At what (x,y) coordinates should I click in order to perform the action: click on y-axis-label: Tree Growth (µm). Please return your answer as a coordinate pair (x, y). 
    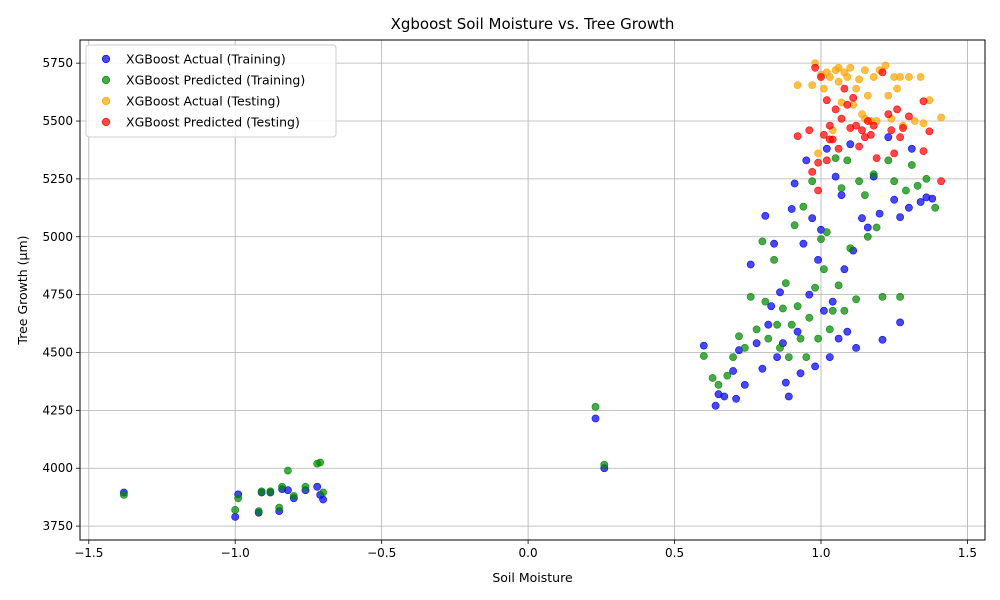
    Looking at the image, I should click on (22, 290).